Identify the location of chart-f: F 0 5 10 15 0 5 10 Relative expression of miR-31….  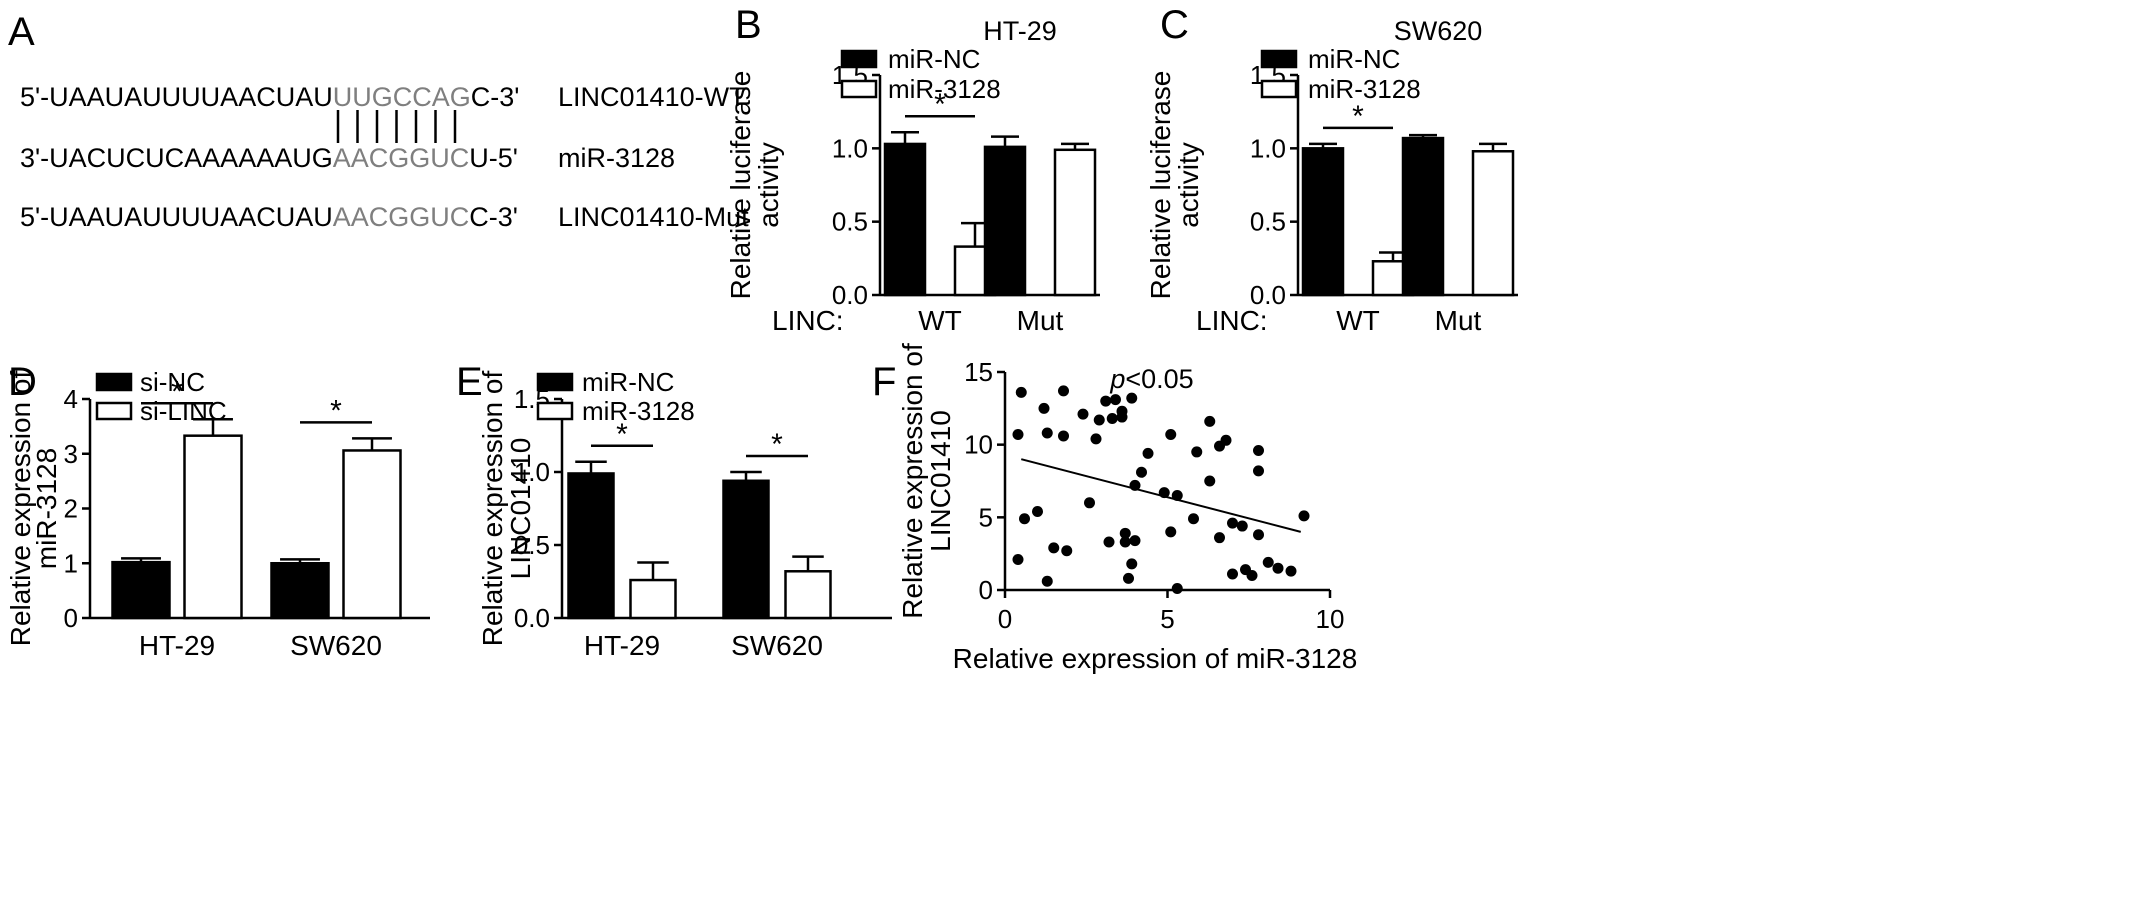
(1114, 508).